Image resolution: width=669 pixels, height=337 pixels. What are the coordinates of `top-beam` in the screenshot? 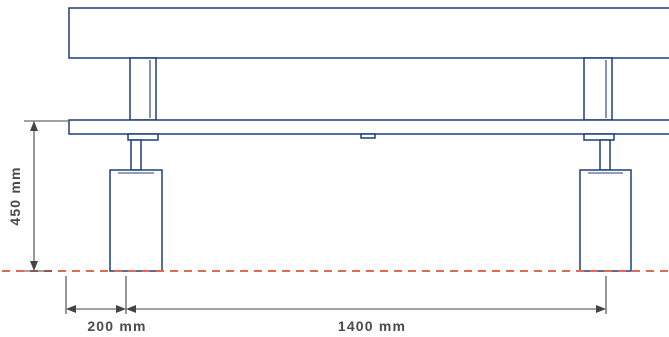 It's located at (368, 33).